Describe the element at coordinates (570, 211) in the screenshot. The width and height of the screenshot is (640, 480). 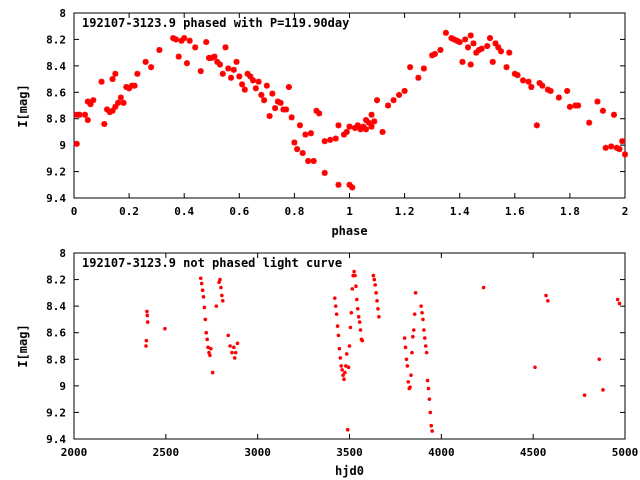
I see `x-tick-label: 1.8` at that location.